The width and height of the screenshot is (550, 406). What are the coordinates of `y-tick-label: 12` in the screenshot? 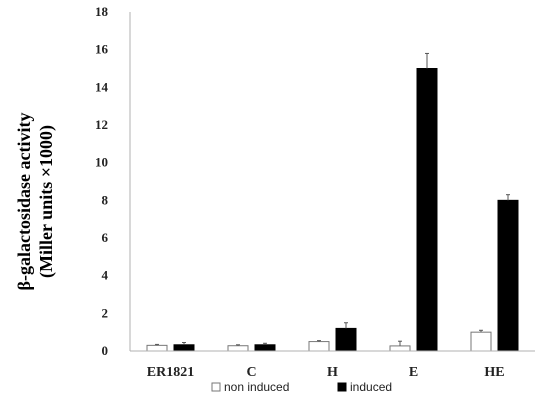 It's located at (101, 124).